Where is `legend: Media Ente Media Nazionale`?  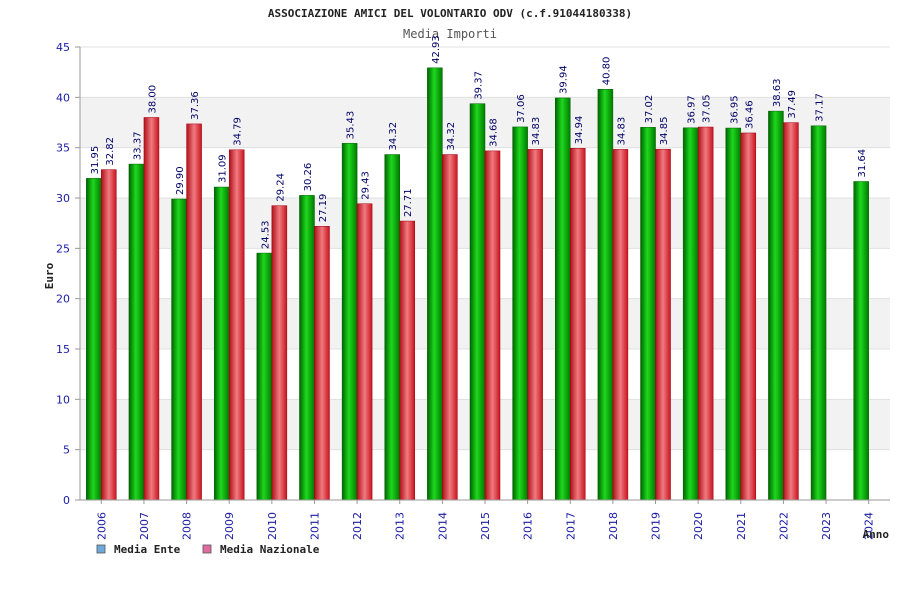
legend: Media Ente Media Nazionale is located at coordinates (208, 549).